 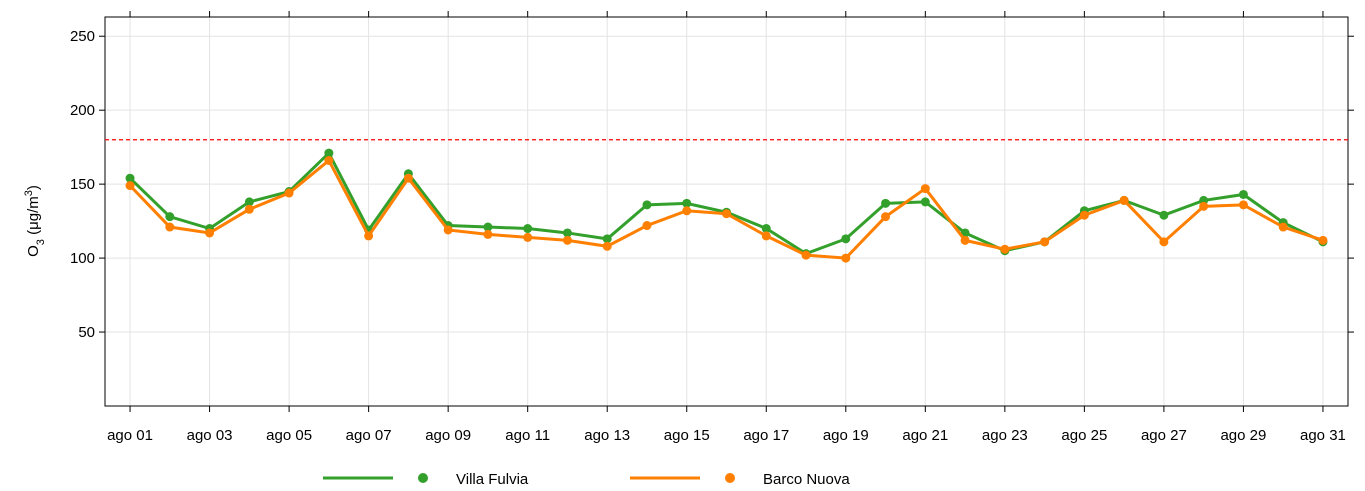 I want to click on y-axis-label: O3 (μg/m3), so click(x=35, y=221).